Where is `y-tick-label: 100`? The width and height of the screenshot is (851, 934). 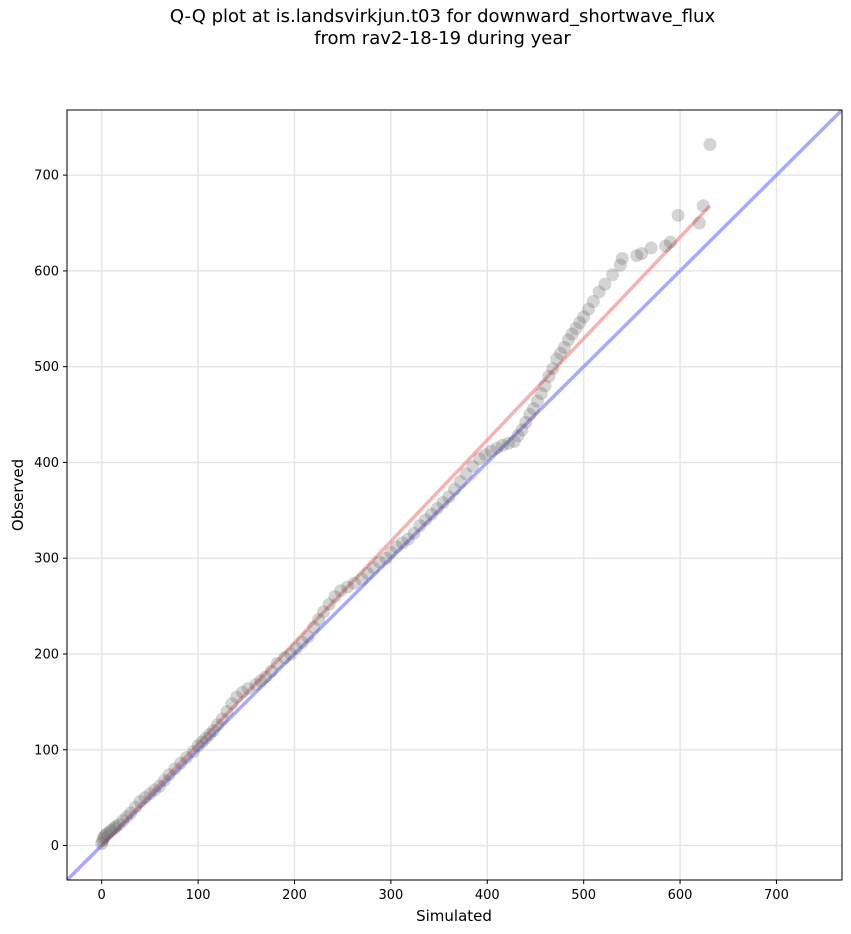 y-tick-label: 100 is located at coordinates (46, 750).